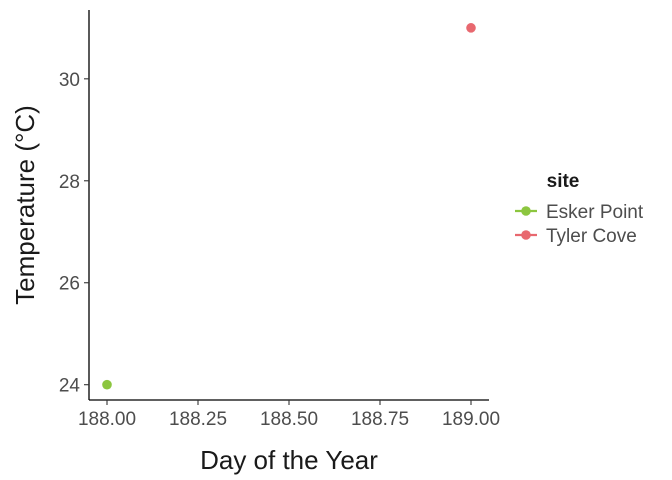  Describe the element at coordinates (471, 419) in the screenshot. I see `x-tick-label: 189.00` at that location.